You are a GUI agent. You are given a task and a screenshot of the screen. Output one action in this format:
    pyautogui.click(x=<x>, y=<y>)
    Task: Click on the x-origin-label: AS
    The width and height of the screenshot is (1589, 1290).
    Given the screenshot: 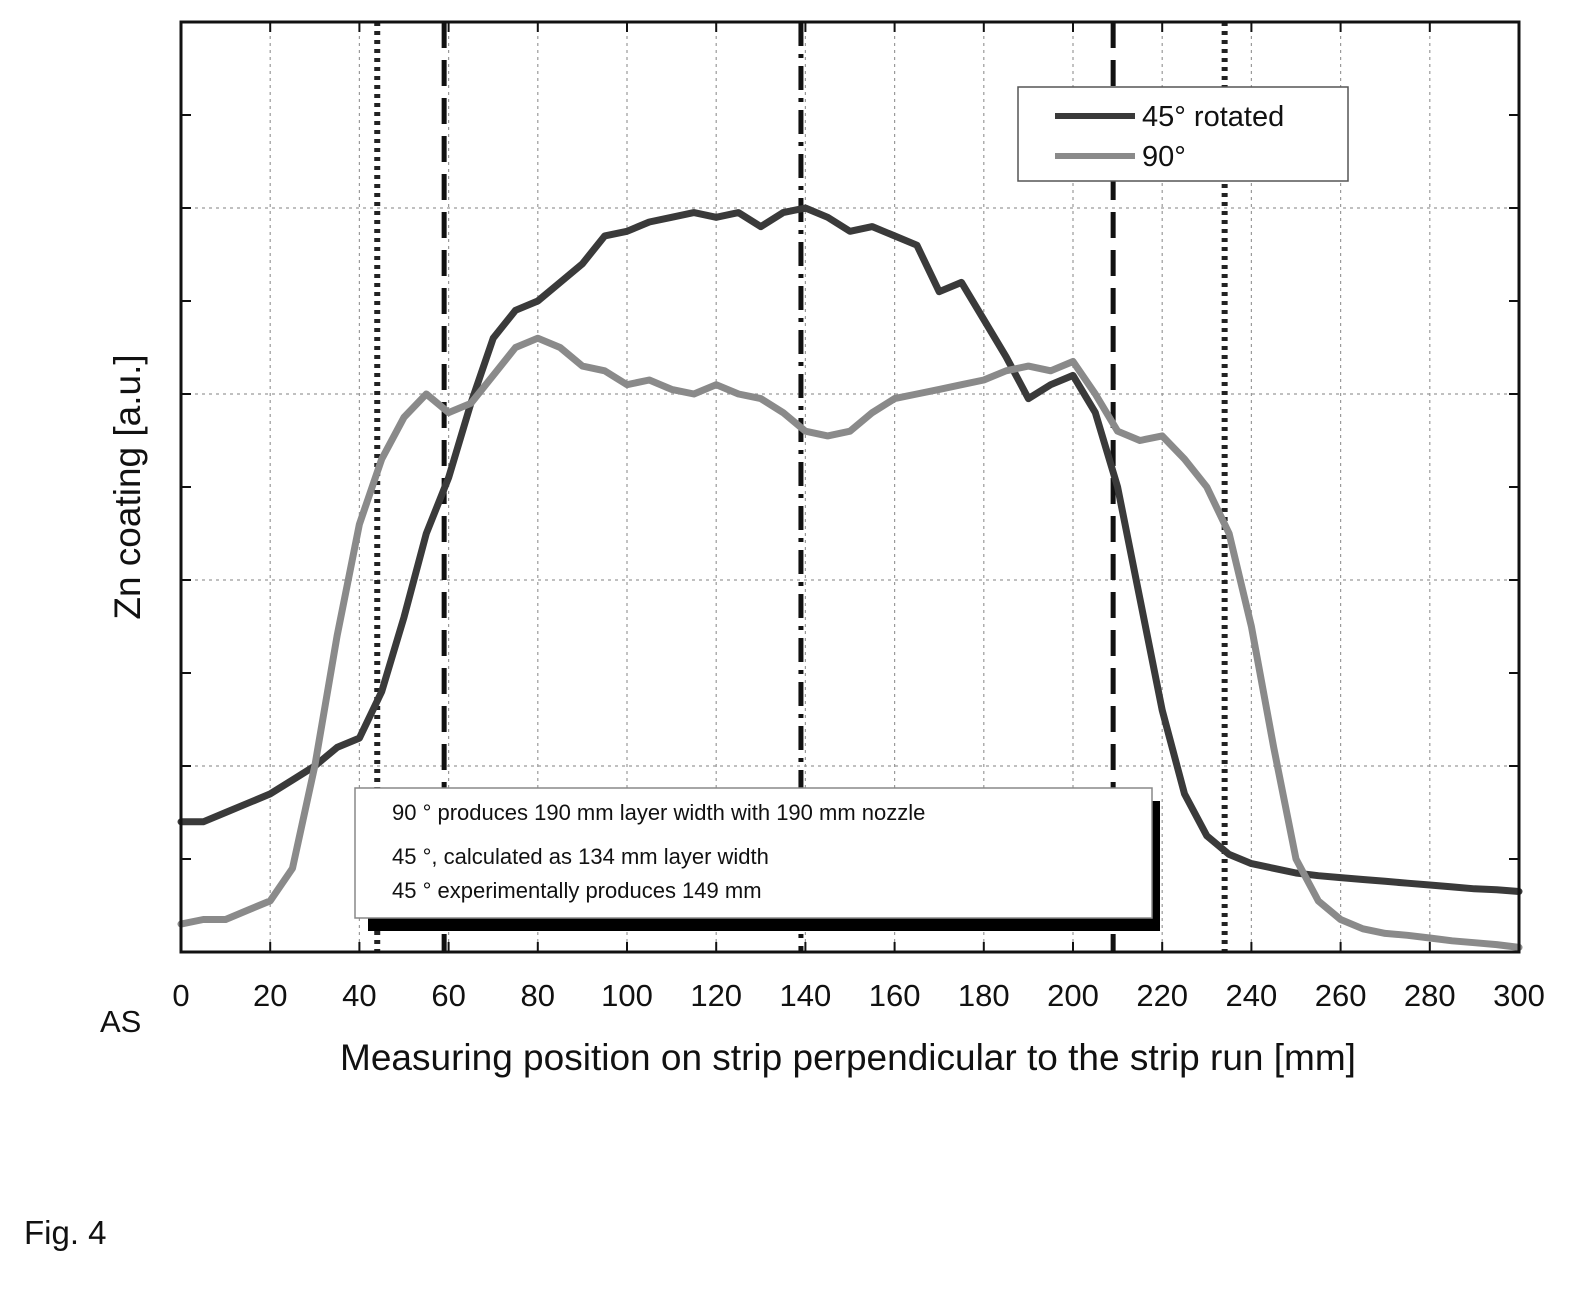 What is the action you would take?
    pyautogui.click(x=120, y=1021)
    